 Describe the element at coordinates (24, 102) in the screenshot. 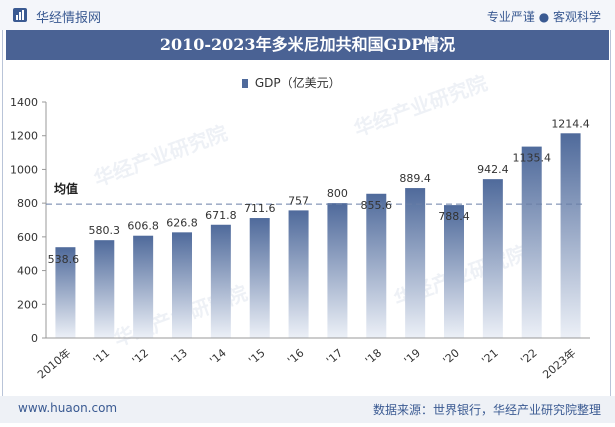

I see `y-tick-label: 1400` at that location.